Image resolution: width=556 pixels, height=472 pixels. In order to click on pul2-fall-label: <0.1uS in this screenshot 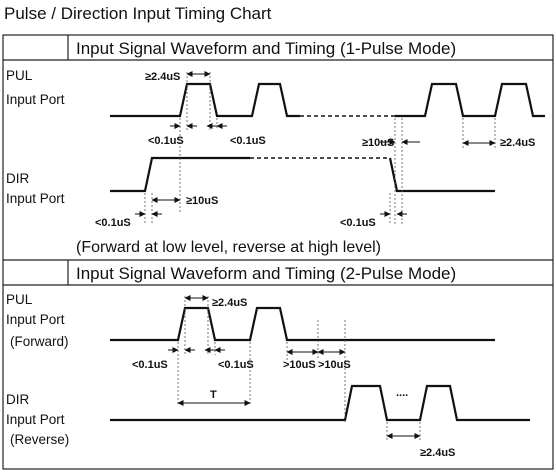, I will do `click(236, 365)`.